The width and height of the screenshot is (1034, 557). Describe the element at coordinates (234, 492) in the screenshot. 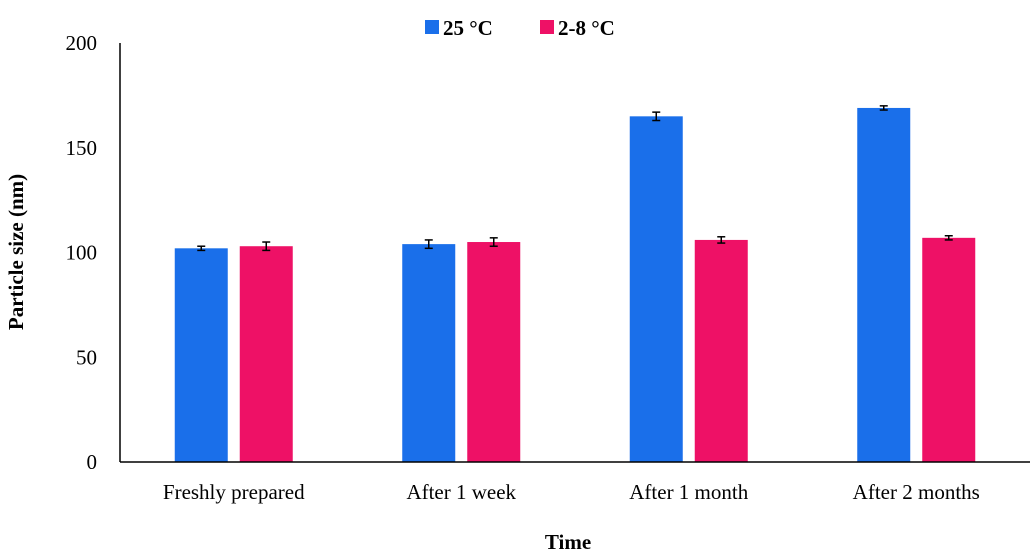

I see `x-tick-label: Freshly prepared` at that location.